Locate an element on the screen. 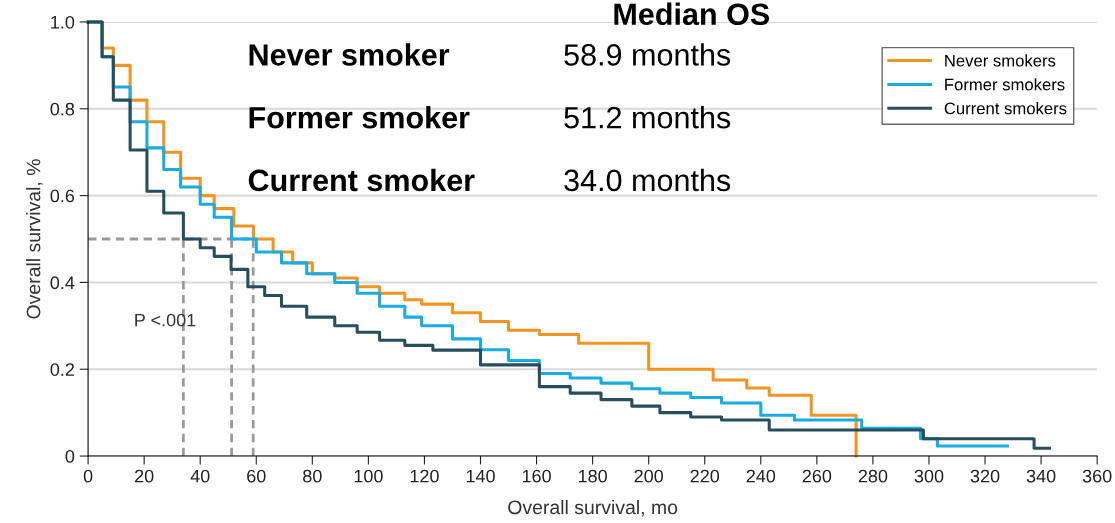 The image size is (1115, 523). legend-label: Former smokers is located at coordinates (1005, 84).